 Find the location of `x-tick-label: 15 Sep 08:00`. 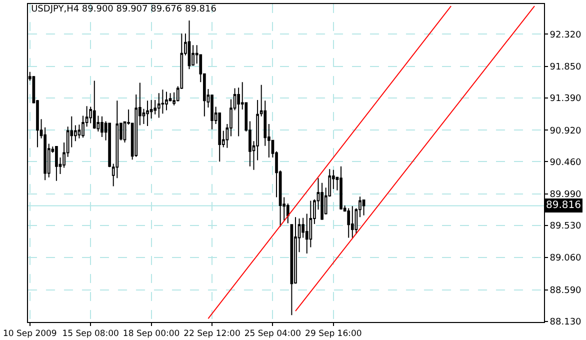

x-tick-label: 15 Sep 08:00 is located at coordinates (90, 334).